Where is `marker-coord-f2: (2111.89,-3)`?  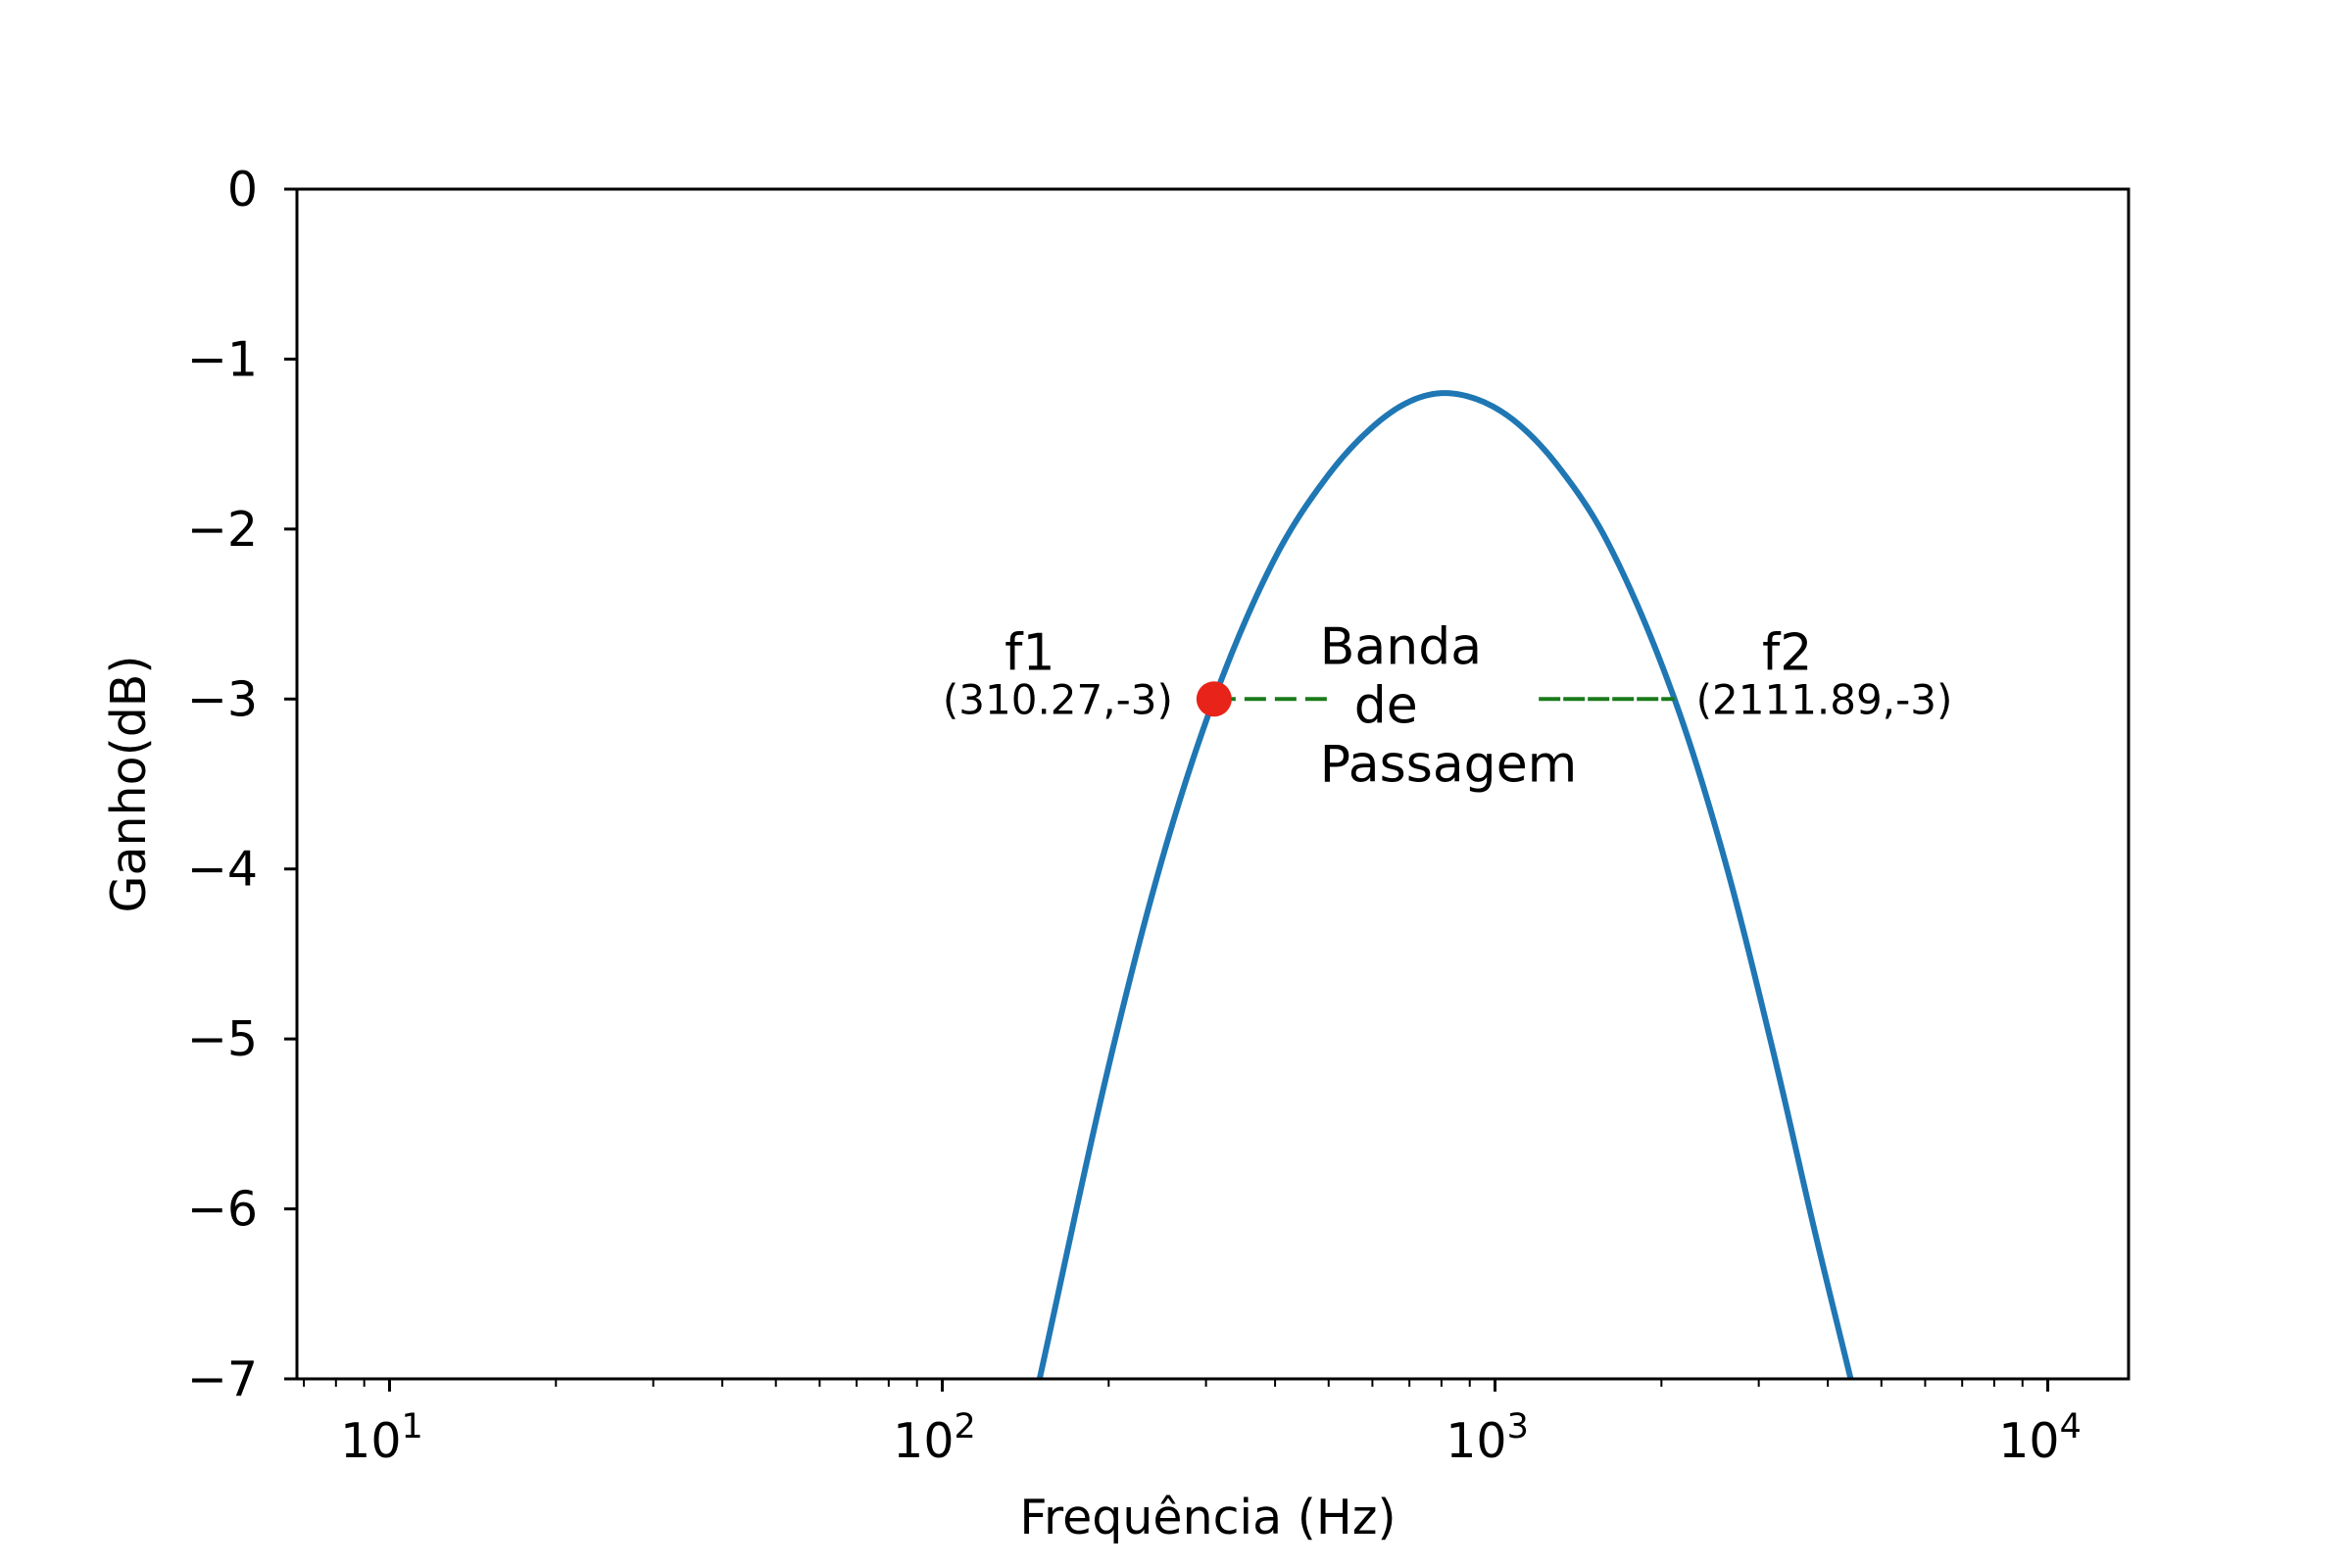
marker-coord-f2: (2111.89,-3) is located at coordinates (1824, 699).